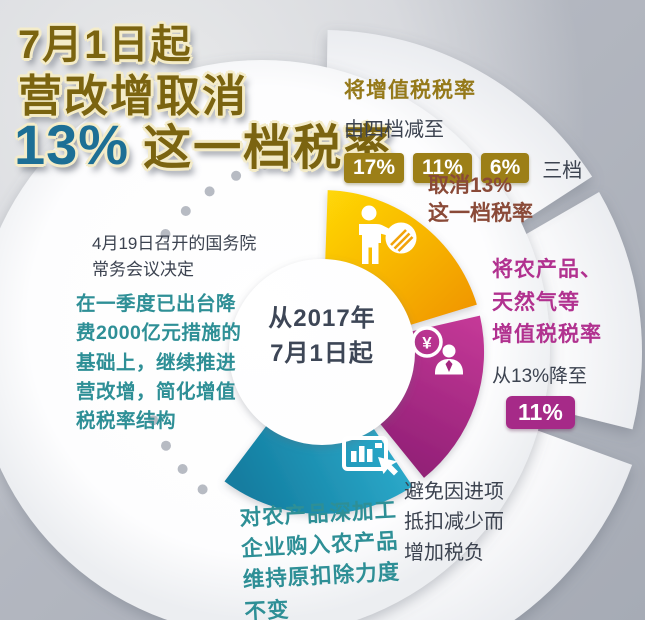  I want to click on yuan-coin-person-icon: ¥, so click(437, 350).